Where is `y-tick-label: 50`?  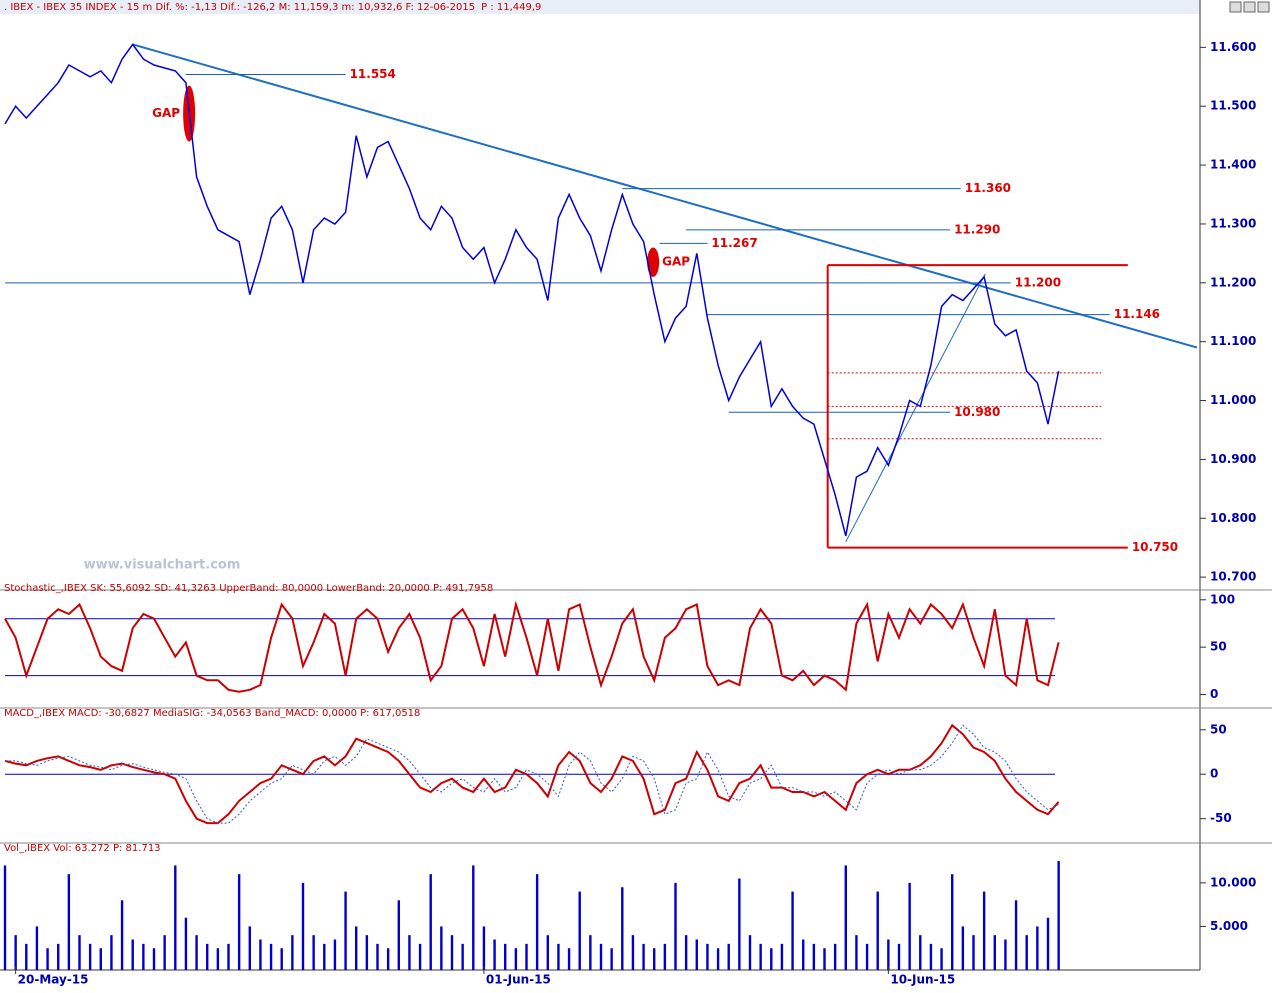 y-tick-label: 50 is located at coordinates (1218, 729).